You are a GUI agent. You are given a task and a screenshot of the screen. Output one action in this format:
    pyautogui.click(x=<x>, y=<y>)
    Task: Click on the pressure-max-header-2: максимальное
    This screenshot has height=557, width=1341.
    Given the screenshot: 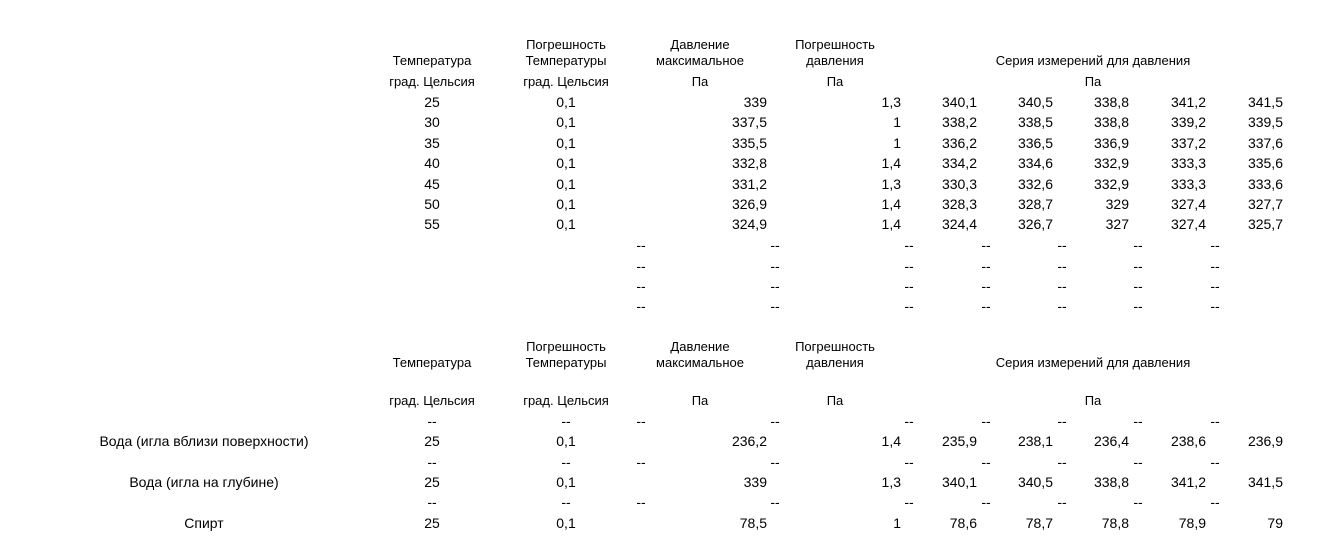 What is the action you would take?
    pyautogui.click(x=700, y=60)
    